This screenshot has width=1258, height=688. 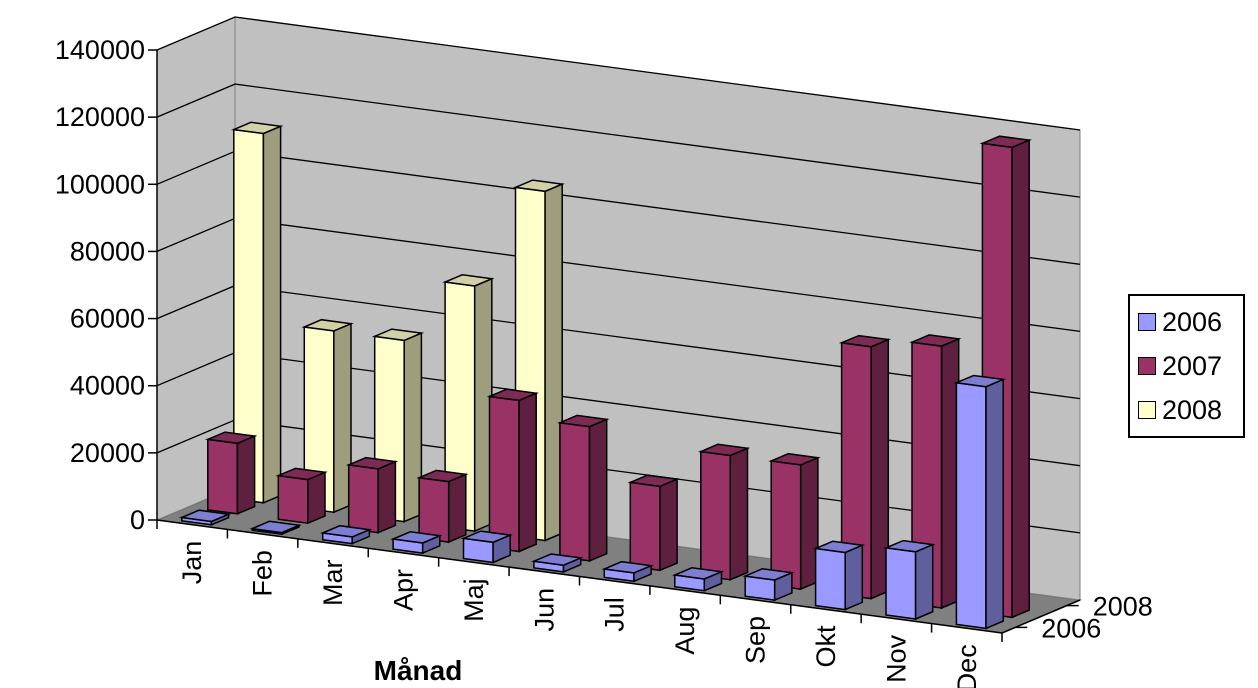 What do you see at coordinates (275, 528) in the screenshot?
I see `bar-2006-feb` at bounding box center [275, 528].